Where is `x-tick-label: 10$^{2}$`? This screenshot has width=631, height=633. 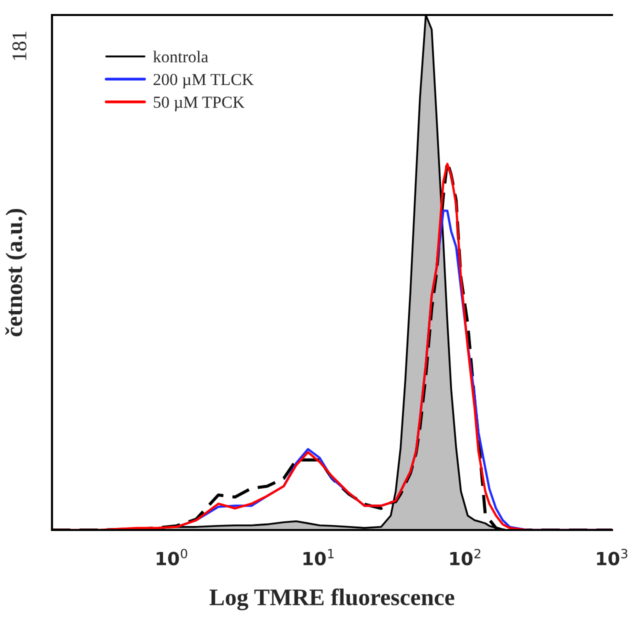
x-tick-label: 10$^{2}$ is located at coordinates (465, 557).